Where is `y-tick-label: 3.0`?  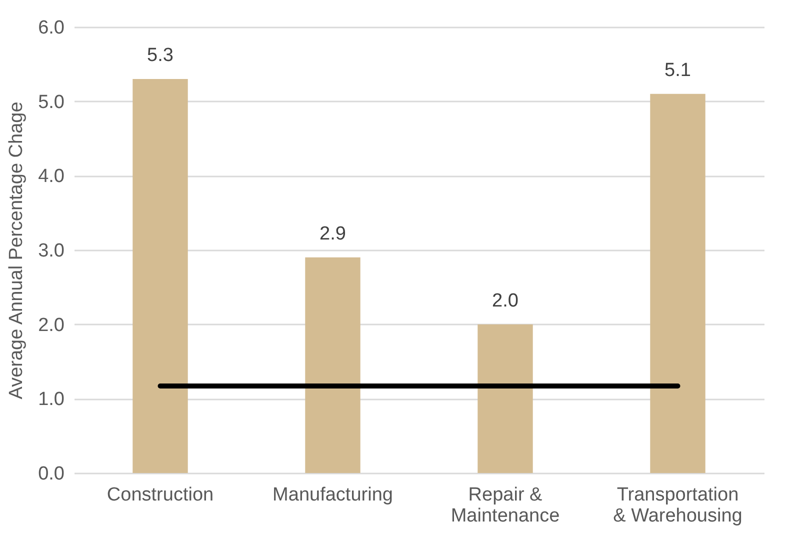
y-tick-label: 3.0 is located at coordinates (51, 251).